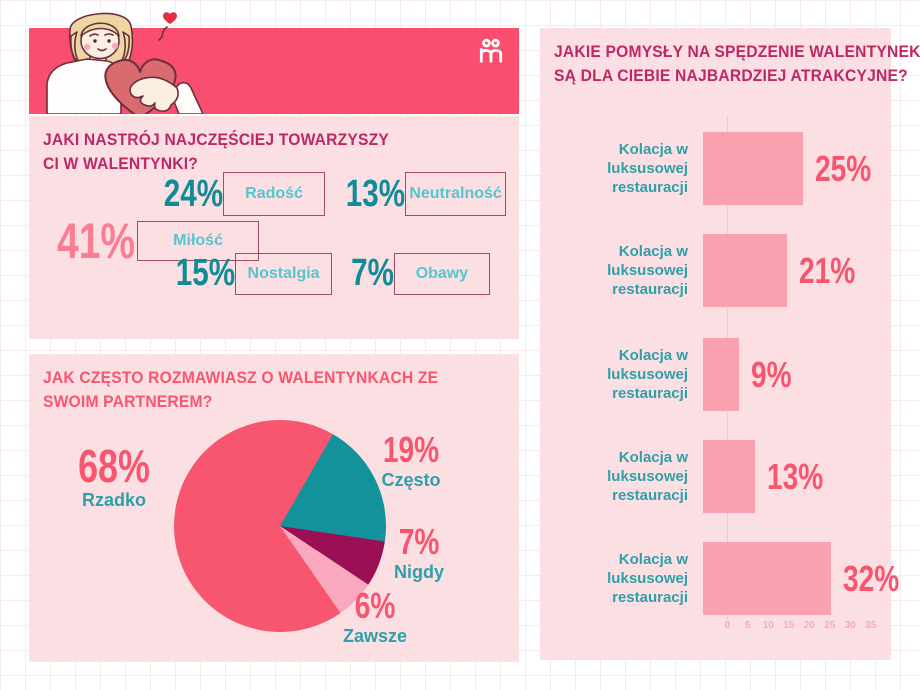 This screenshot has height=690, width=920. I want to click on stat-label: Miłość, so click(198, 240).